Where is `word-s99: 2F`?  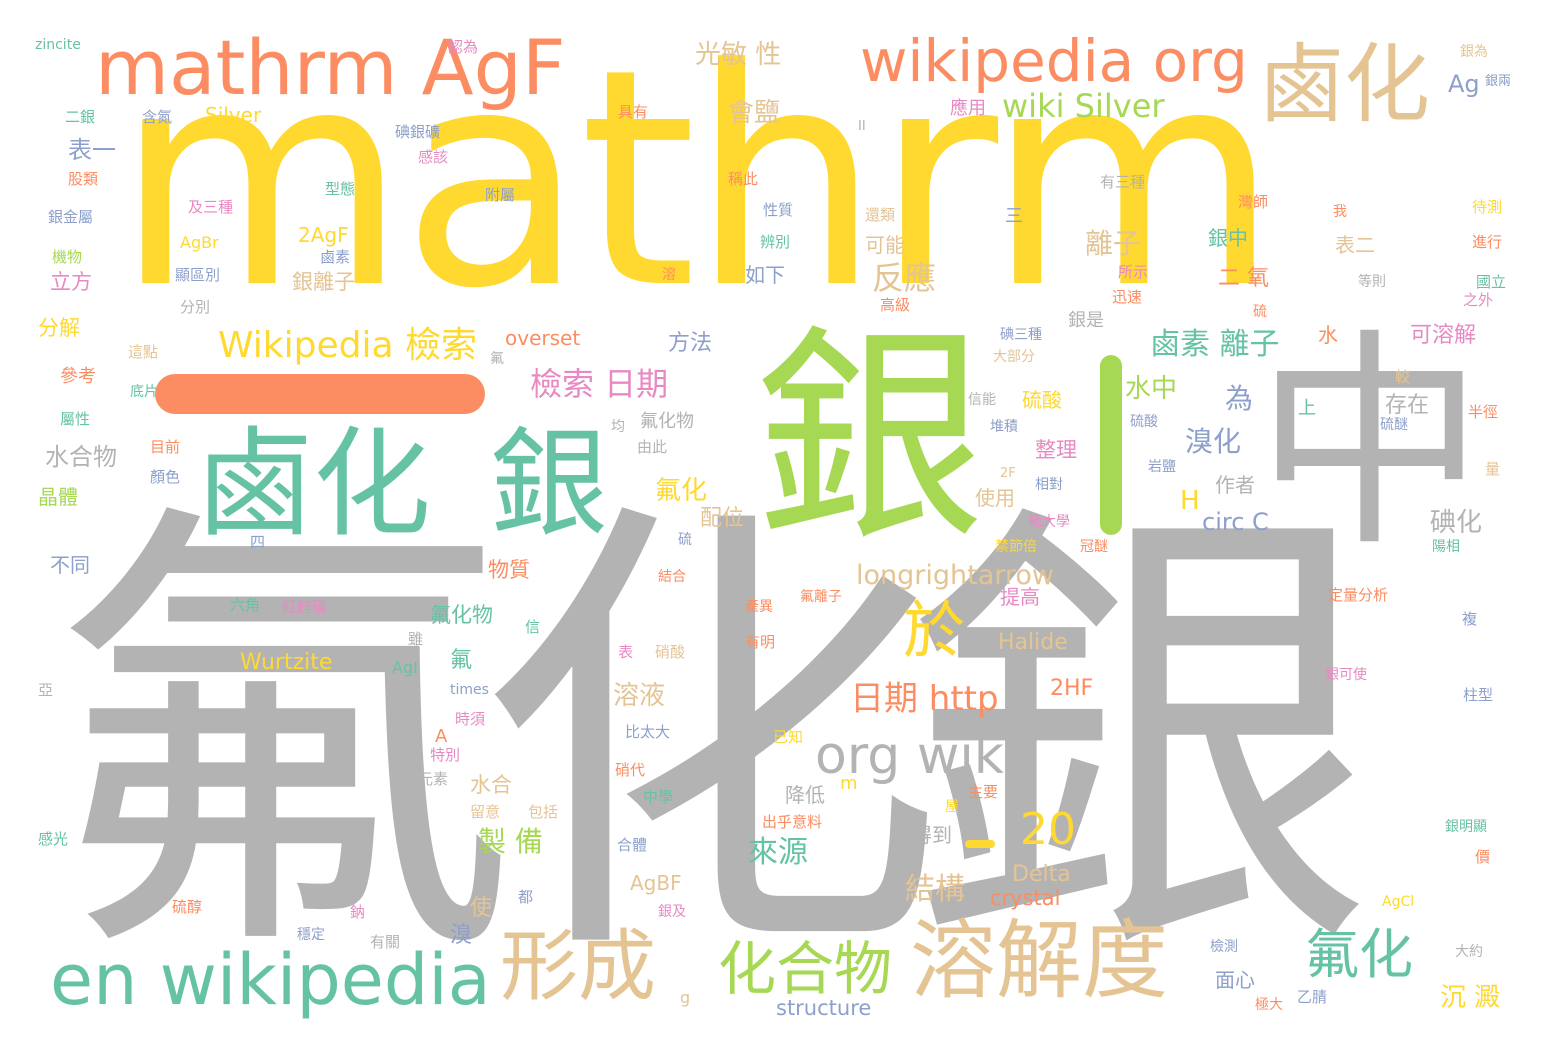
word-s99: 2F is located at coordinates (1008, 473).